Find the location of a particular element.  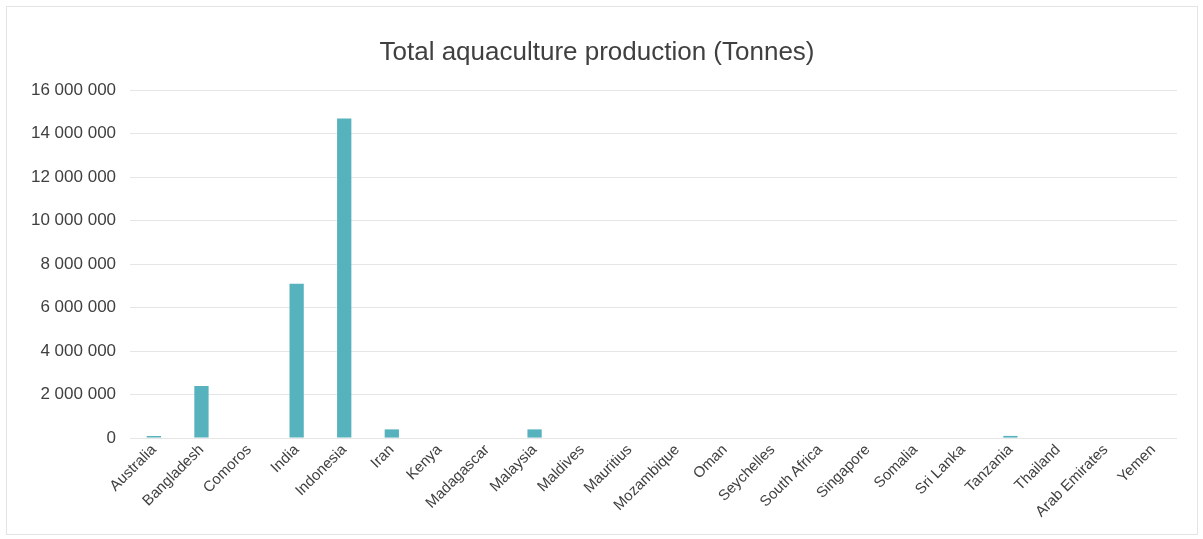

y-tick-label: 2 000 000 is located at coordinates (78, 394).